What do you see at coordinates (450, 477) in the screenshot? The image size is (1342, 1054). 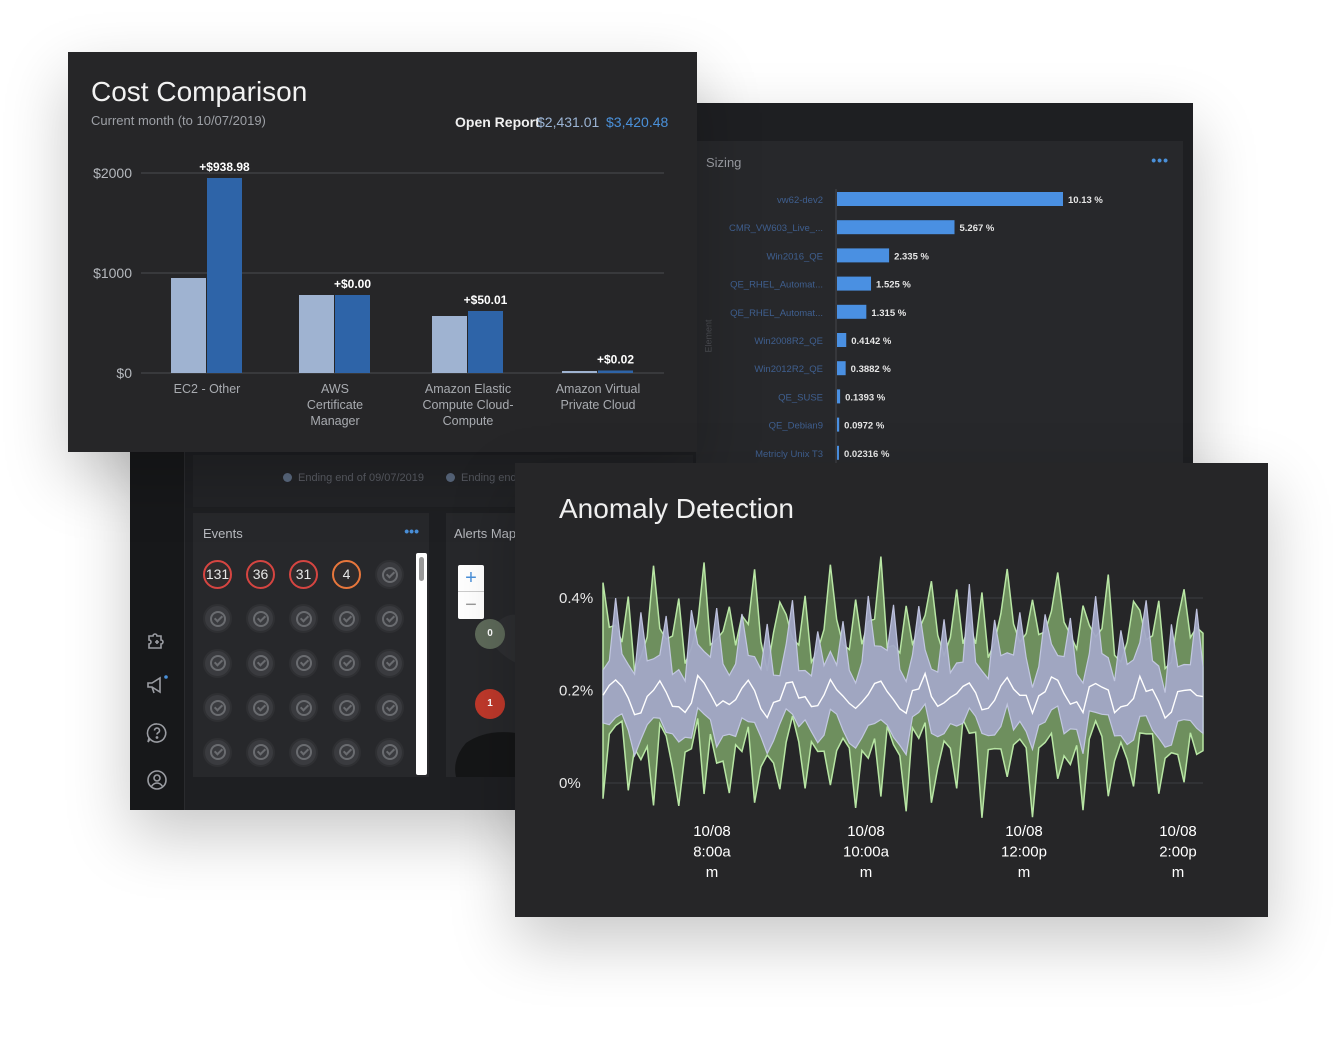 I see `legend-dot-icon` at bounding box center [450, 477].